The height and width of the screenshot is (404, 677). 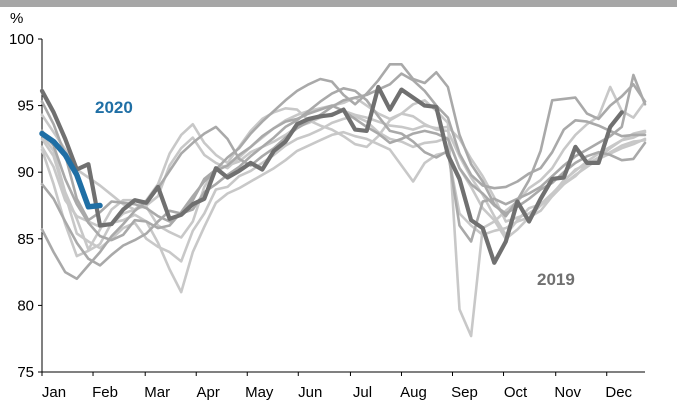 I want to click on x-tick-label: May, so click(x=259, y=392).